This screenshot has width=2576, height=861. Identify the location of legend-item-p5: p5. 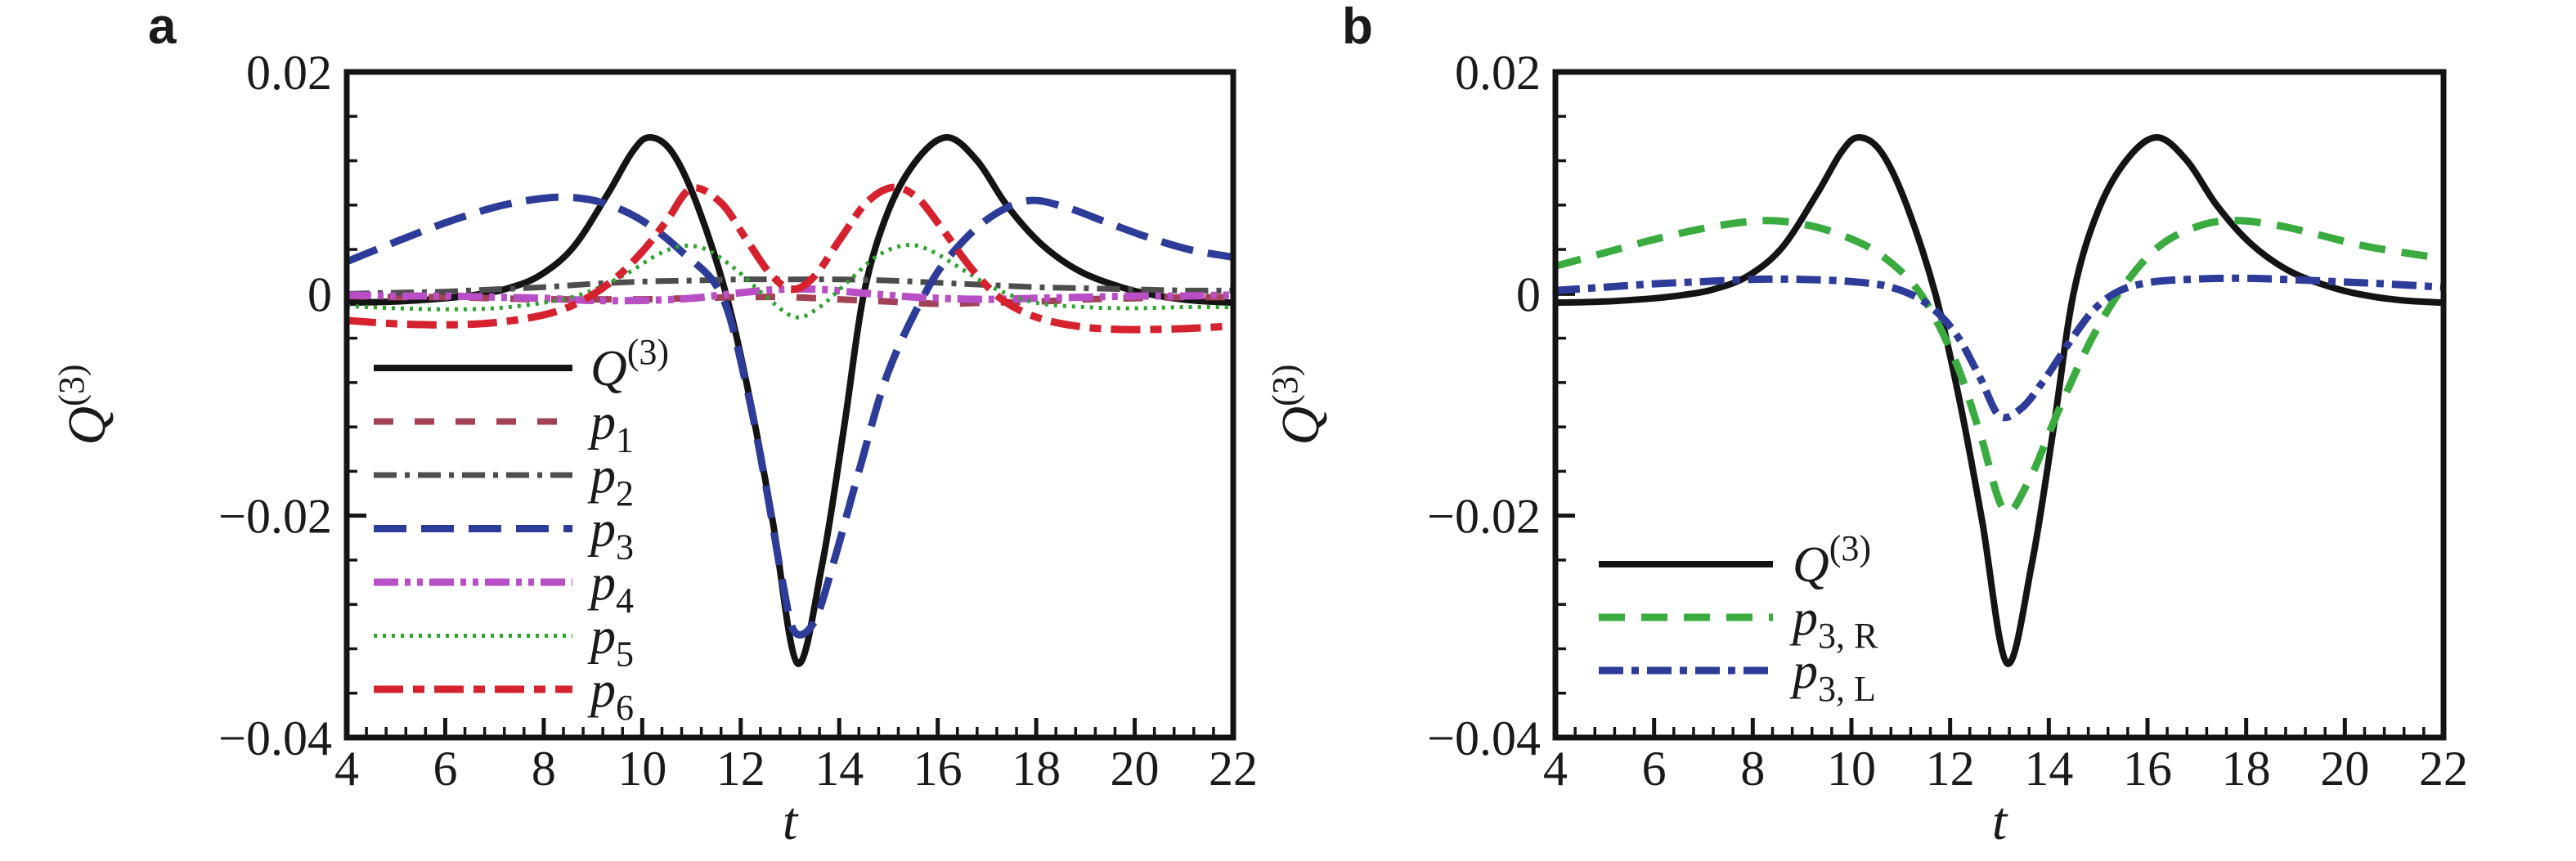
(504, 642).